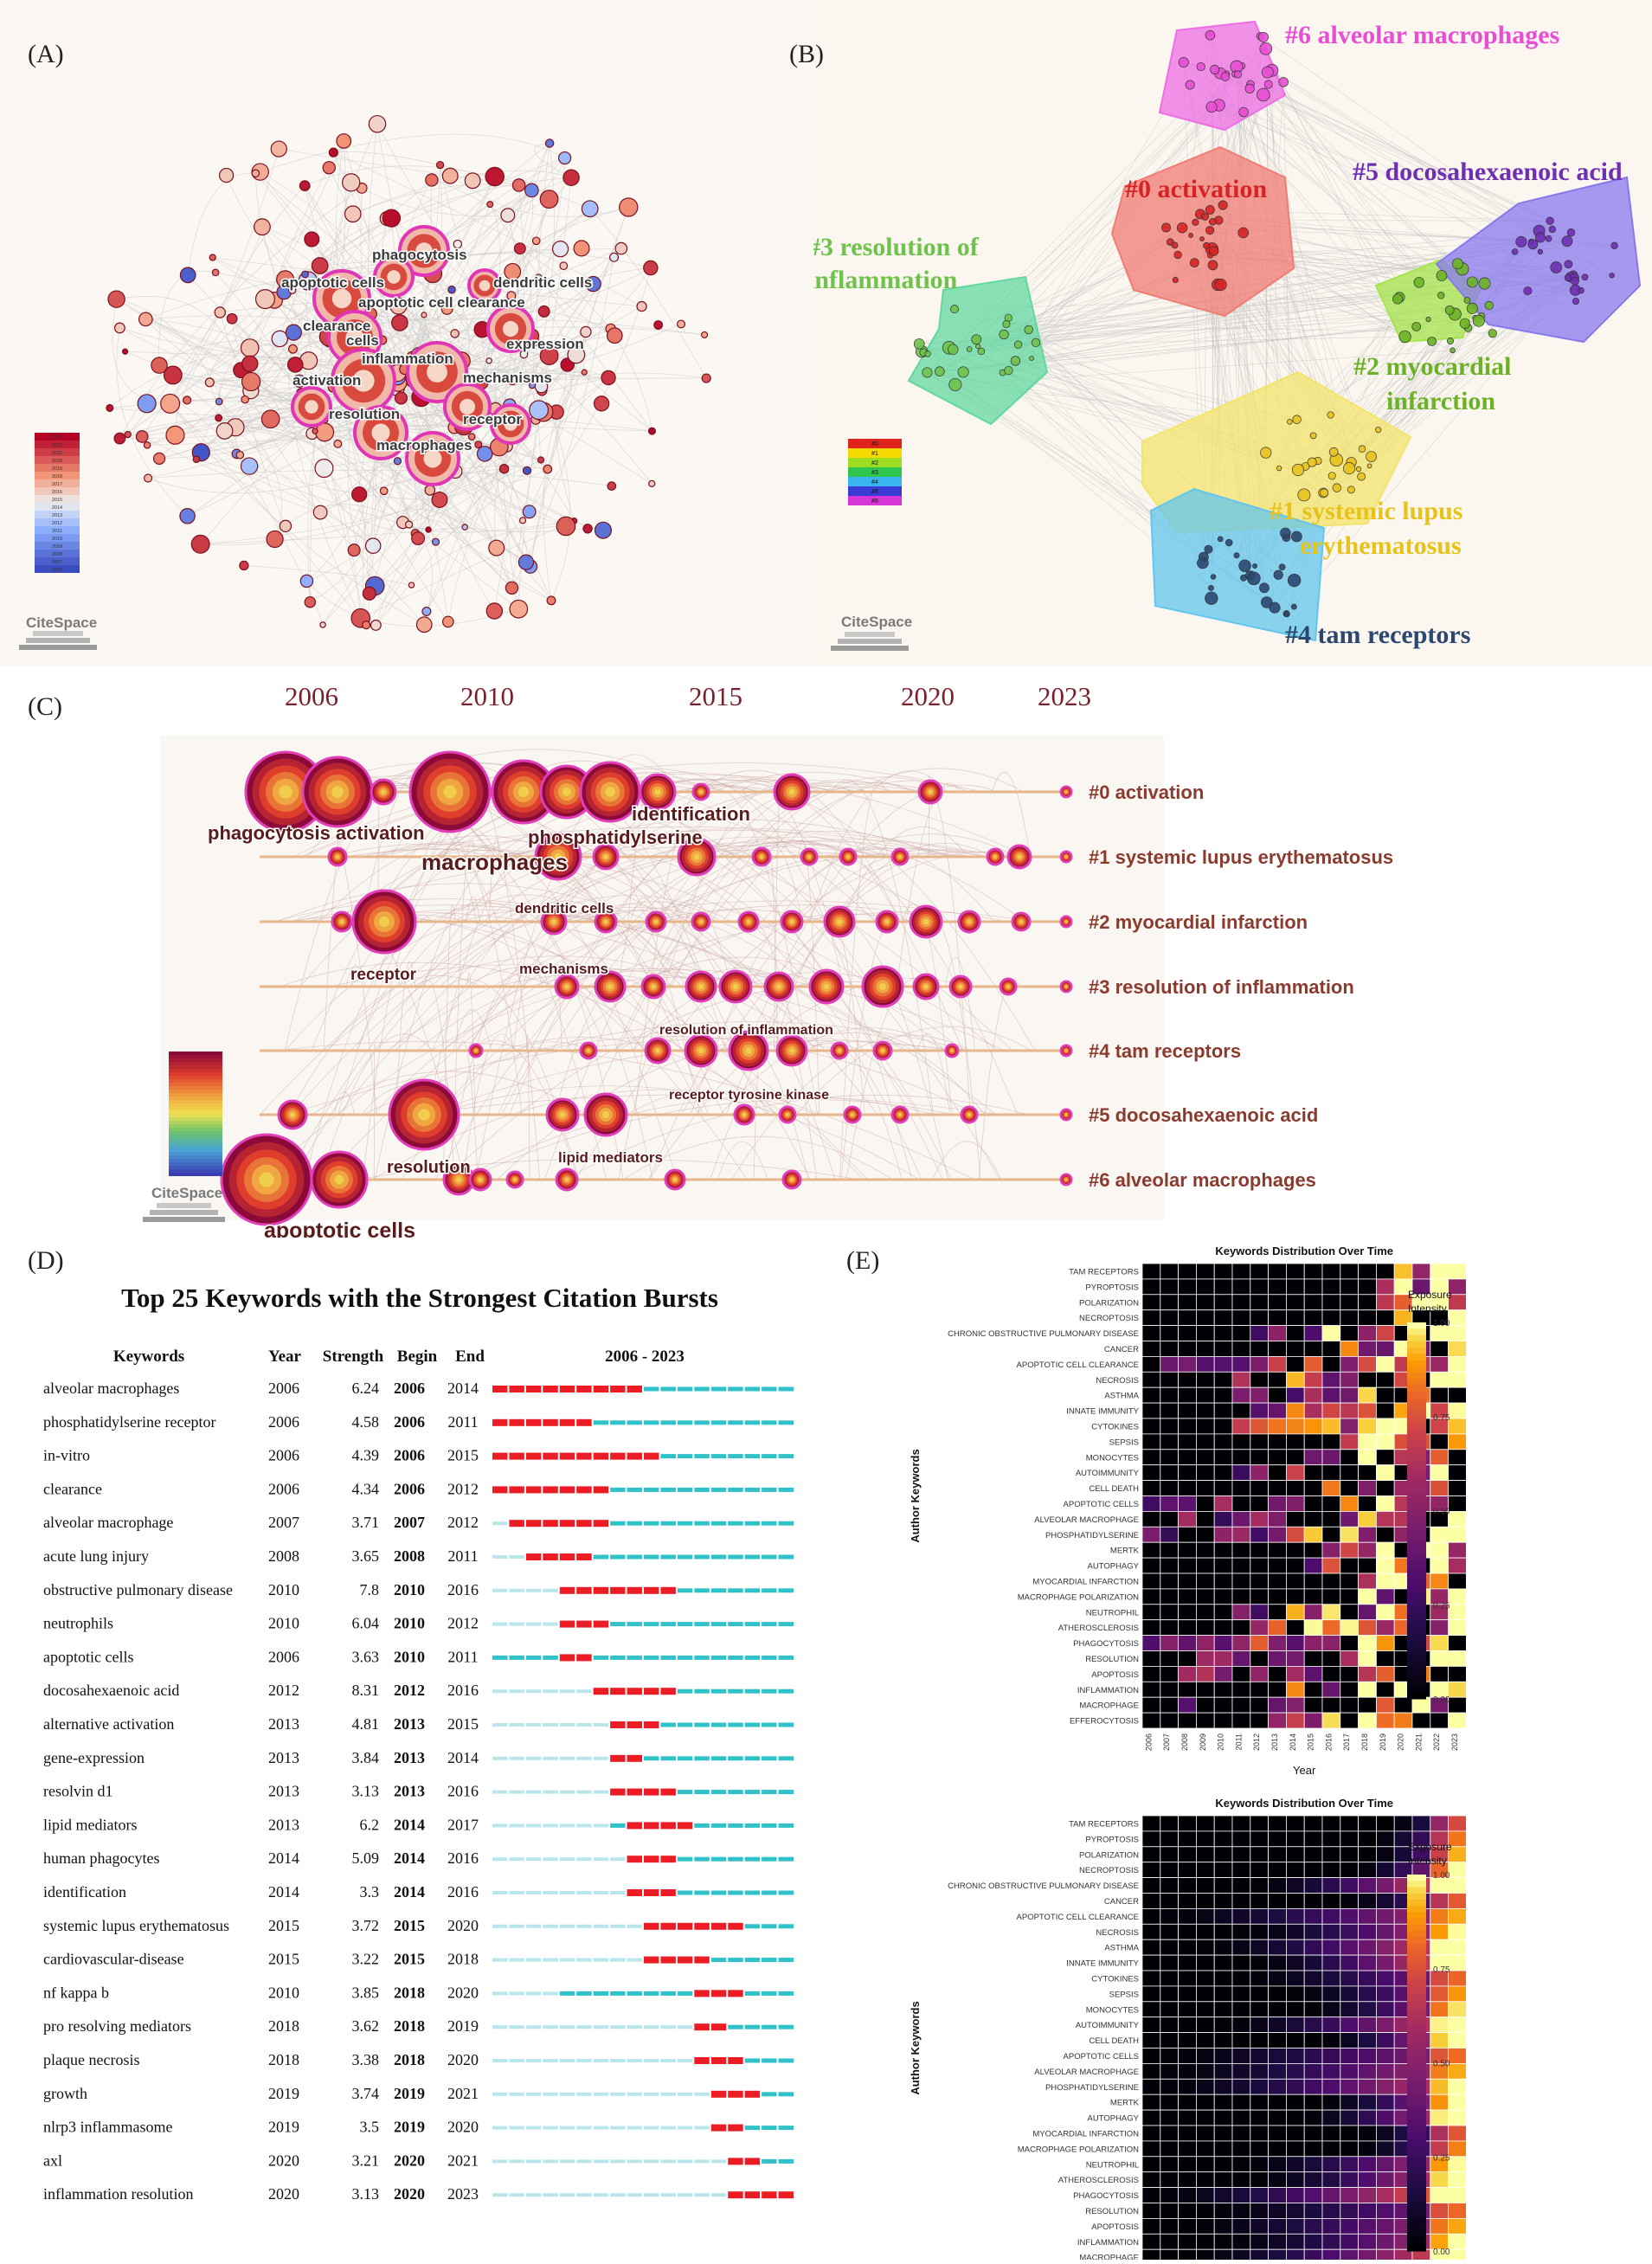  What do you see at coordinates (366, 1556) in the screenshot?
I see `burst-row-strength: 3.65` at bounding box center [366, 1556].